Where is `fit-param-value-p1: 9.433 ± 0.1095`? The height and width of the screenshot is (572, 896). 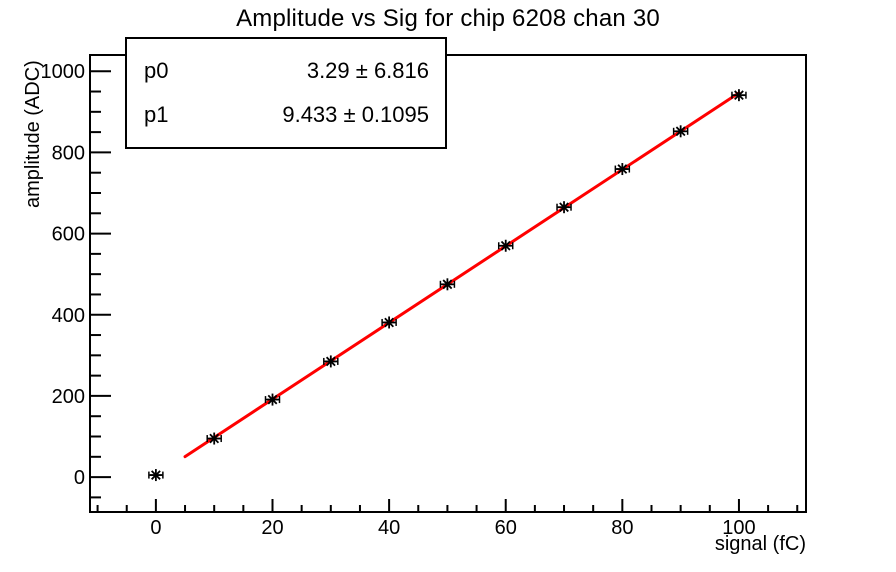 fit-param-value-p1: 9.433 ± 0.1095 is located at coordinates (355, 114).